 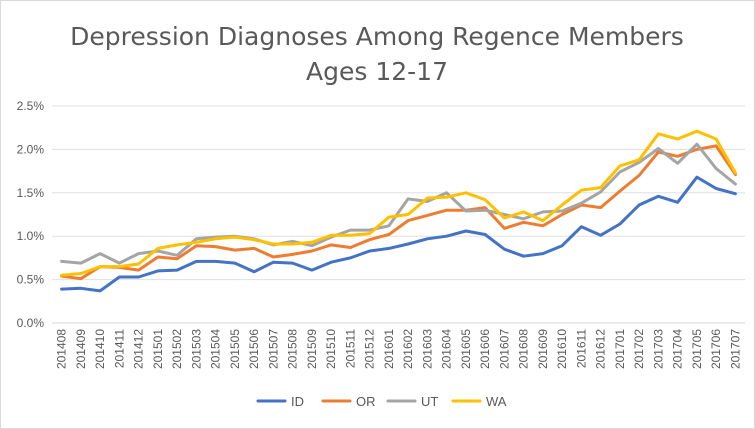 What do you see at coordinates (429, 401) in the screenshot?
I see `legend-label-ut: UT` at bounding box center [429, 401].